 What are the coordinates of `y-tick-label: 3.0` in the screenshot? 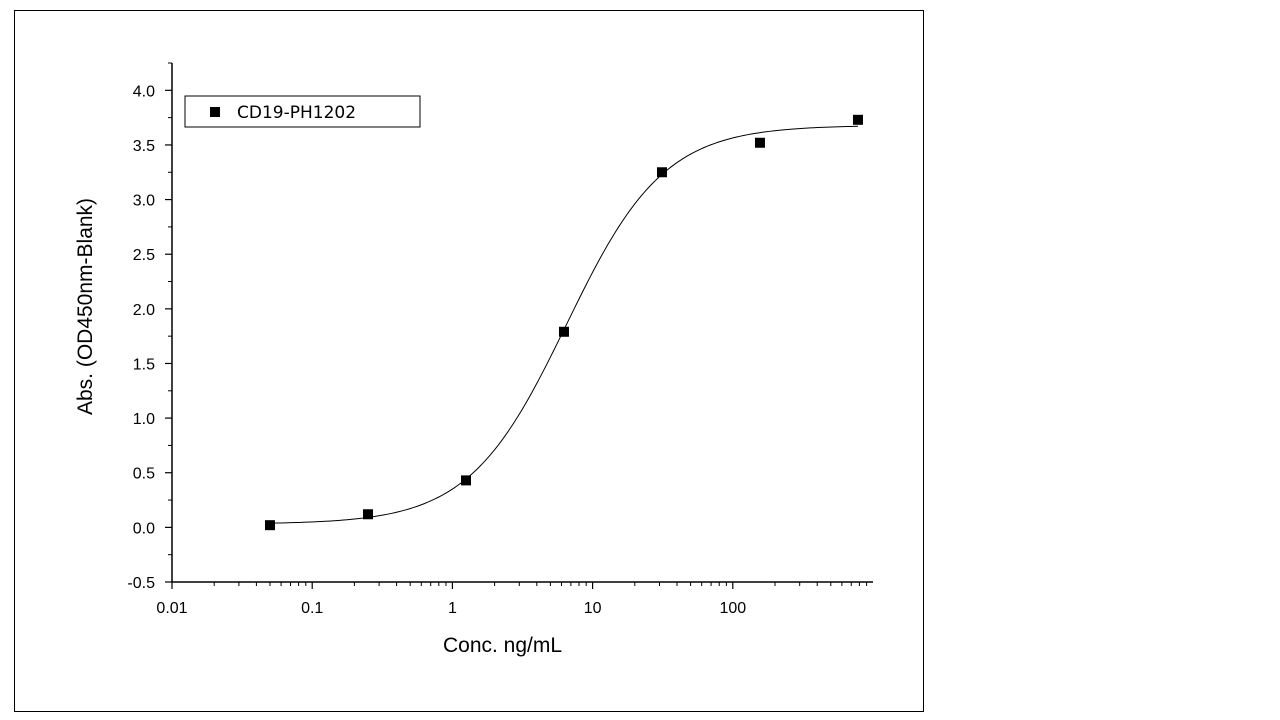 It's located at (144, 201).